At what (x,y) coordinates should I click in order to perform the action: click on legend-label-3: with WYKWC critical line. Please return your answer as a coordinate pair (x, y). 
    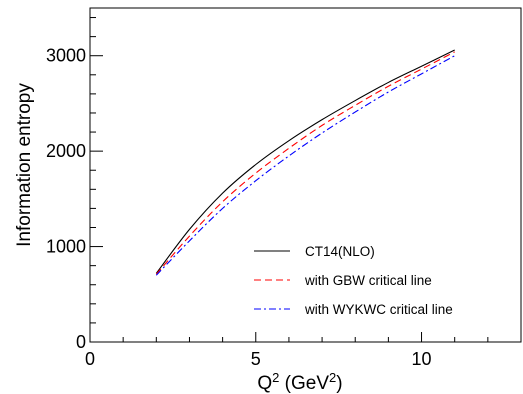
    Looking at the image, I should click on (378, 309).